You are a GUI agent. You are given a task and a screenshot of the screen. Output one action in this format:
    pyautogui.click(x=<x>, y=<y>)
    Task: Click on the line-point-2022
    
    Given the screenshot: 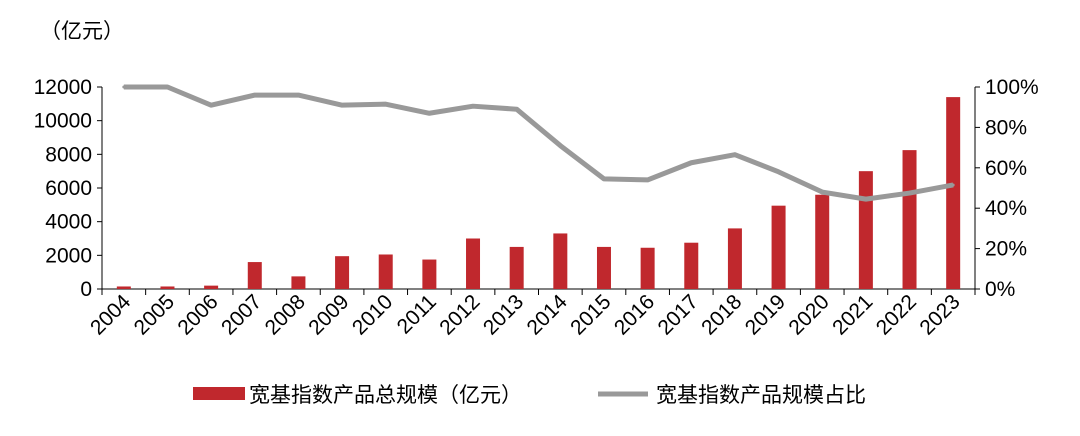 What is the action you would take?
    pyautogui.click(x=910, y=193)
    